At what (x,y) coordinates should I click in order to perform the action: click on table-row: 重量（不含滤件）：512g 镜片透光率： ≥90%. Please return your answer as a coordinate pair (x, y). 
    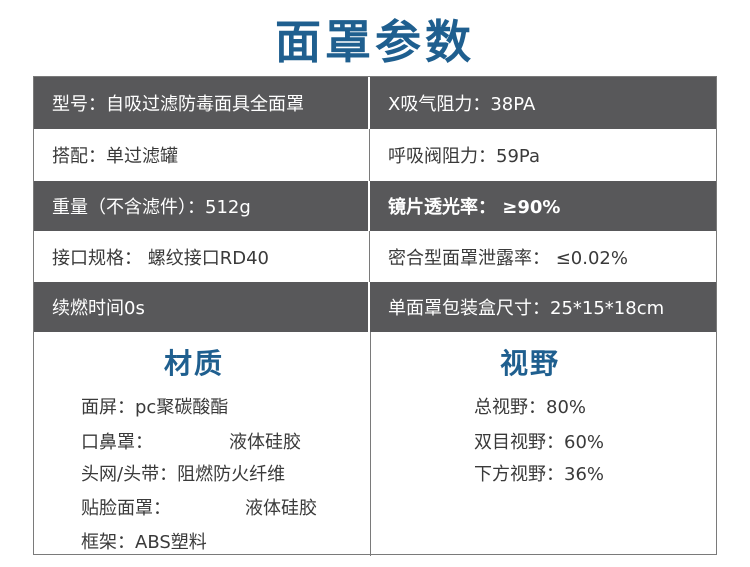
    Looking at the image, I should click on (375, 206).